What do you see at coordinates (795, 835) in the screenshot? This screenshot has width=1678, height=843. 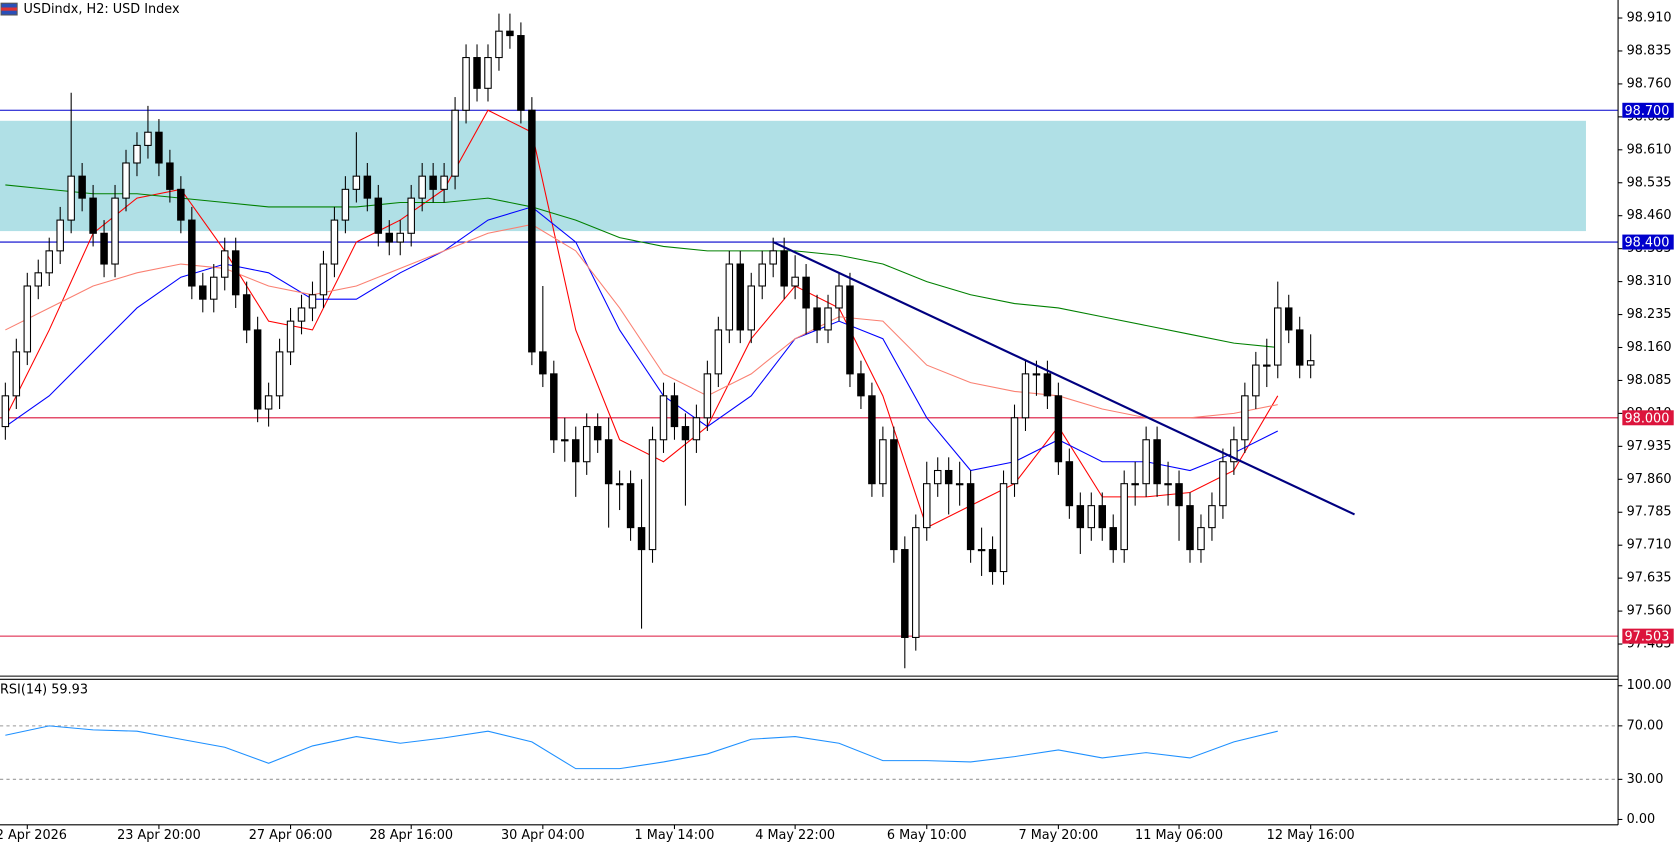 I see `x-tick-label: 4 May 22:00` at bounding box center [795, 835].